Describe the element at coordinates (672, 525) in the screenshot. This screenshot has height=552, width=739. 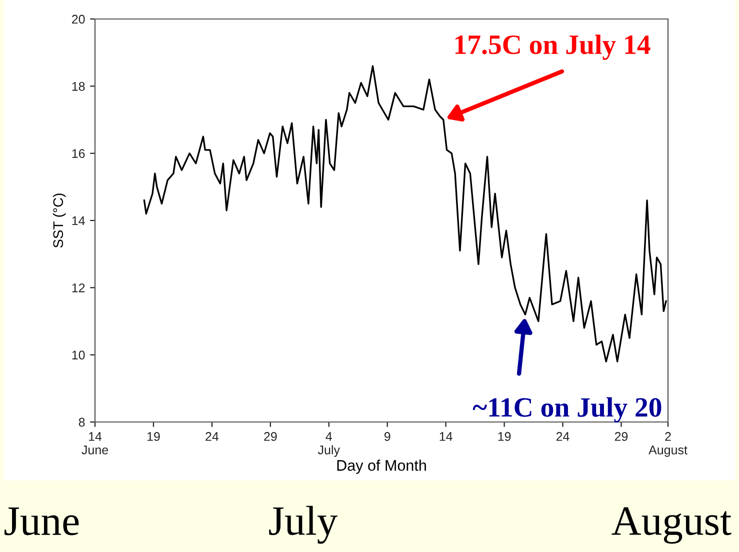
I see `text: August` at that location.